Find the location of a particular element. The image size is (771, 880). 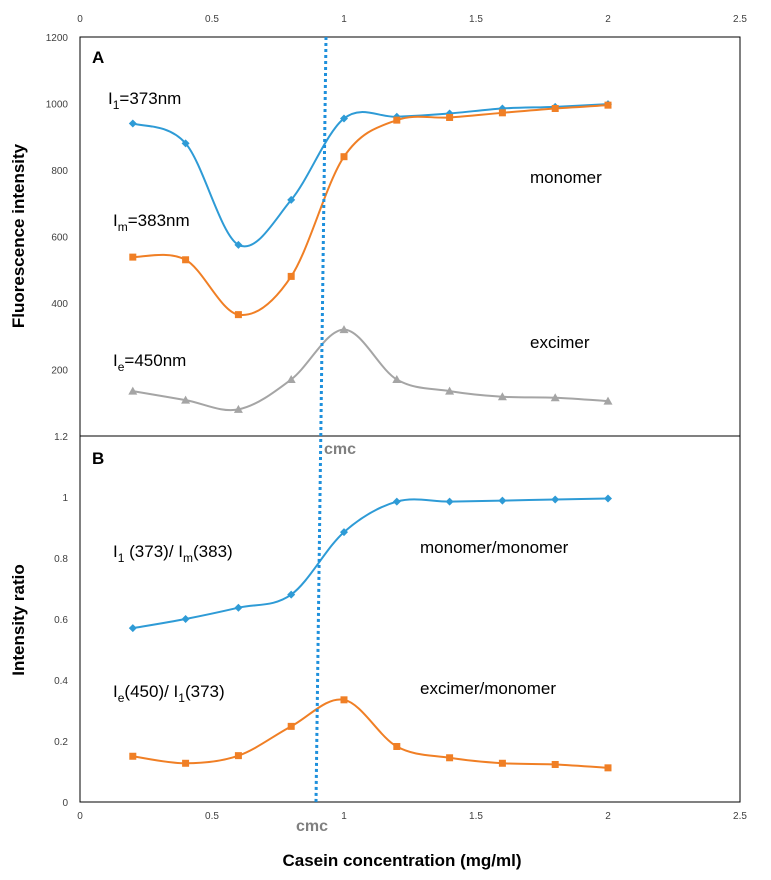

cmc-label-top: cmc is located at coordinates (340, 449).